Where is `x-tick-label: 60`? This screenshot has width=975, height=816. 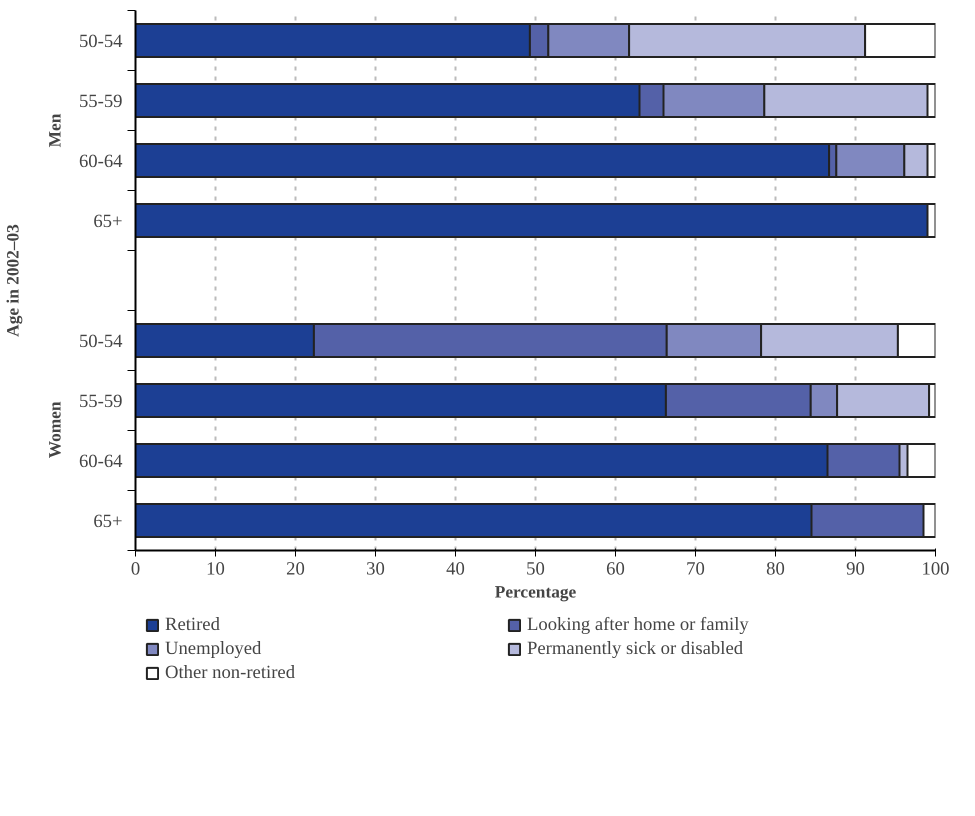 x-tick-label: 60 is located at coordinates (615, 569).